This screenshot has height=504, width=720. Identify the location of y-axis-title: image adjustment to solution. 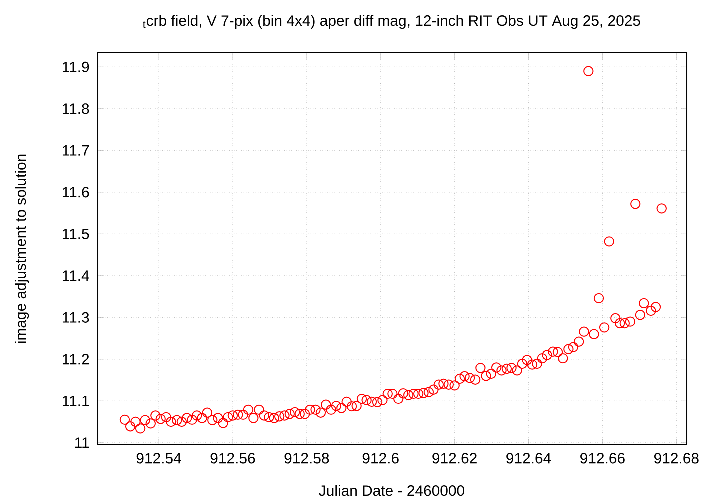
(22, 249).